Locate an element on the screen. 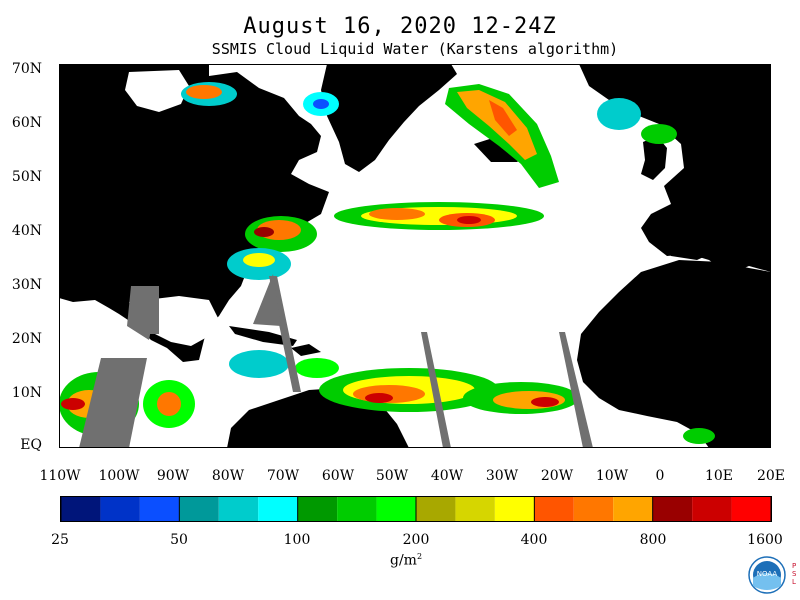 This screenshot has width=800, height=600. colorbar-label: 800 is located at coordinates (653, 540).